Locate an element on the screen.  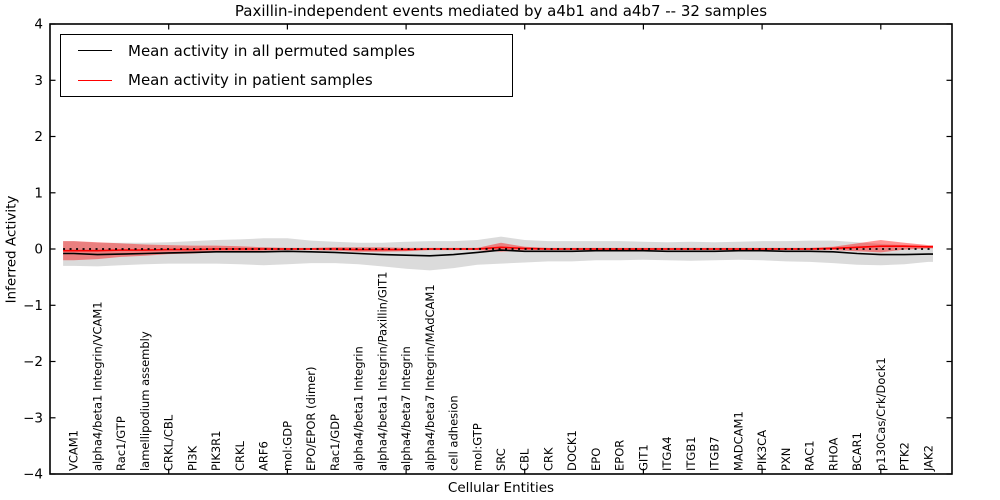
y-tick-label: −2 is located at coordinates (33, 362).